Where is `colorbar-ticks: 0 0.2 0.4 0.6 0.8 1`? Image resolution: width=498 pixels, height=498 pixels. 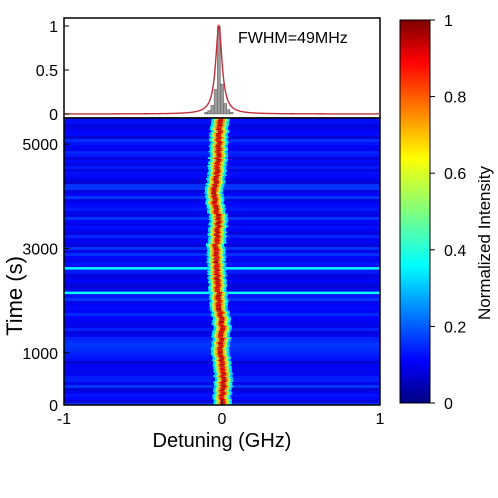 colorbar-ticks: 0 0.2 0.4 0.6 0.8 1 is located at coordinates (448, 213).